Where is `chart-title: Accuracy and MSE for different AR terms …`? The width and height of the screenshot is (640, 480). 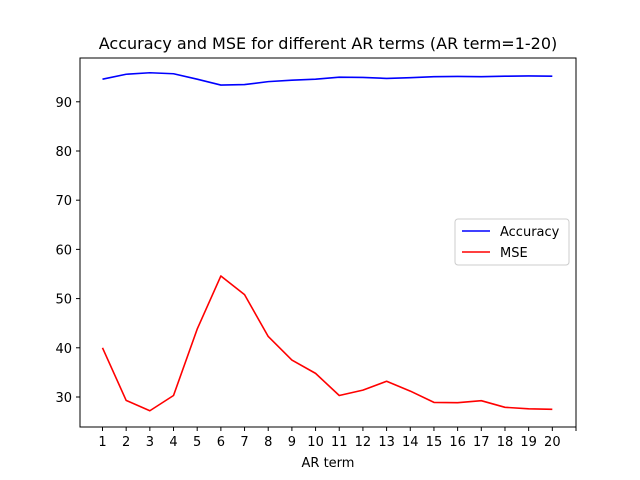
chart-title: Accuracy and MSE for different AR terms … is located at coordinates (328, 43).